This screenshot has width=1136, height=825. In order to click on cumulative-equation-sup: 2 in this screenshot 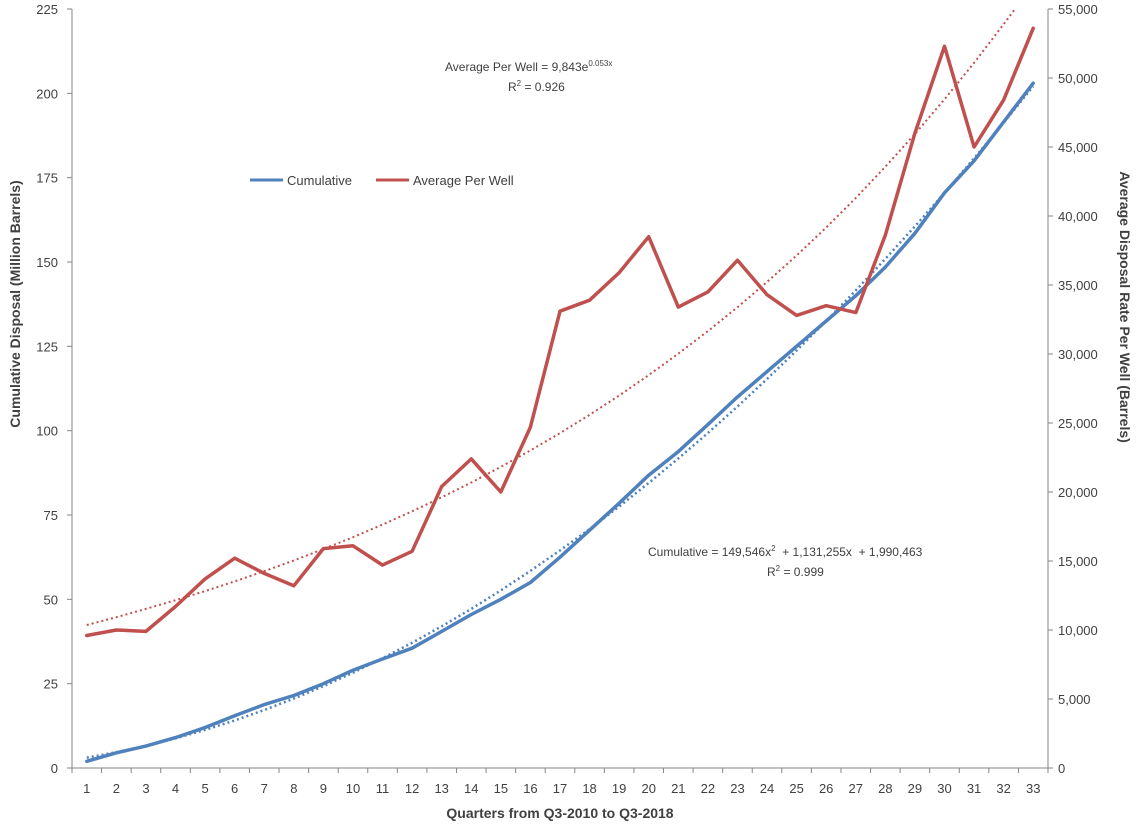, I will do `click(773, 548)`.